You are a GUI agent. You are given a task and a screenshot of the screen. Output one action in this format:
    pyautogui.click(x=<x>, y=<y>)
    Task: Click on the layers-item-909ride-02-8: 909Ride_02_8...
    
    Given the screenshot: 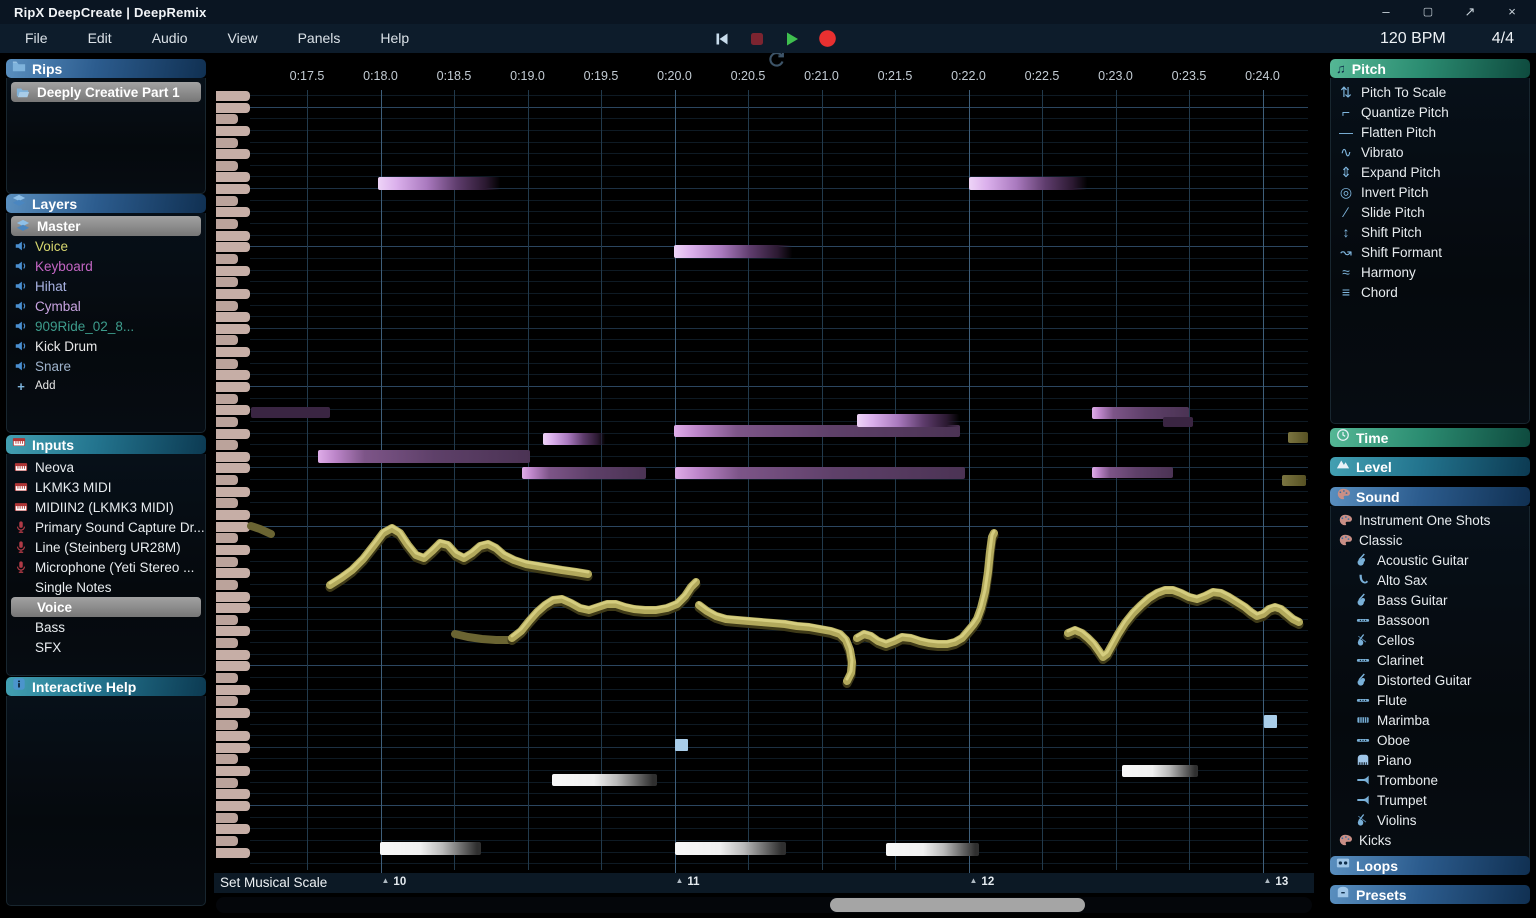 What is the action you would take?
    pyautogui.click(x=106, y=326)
    